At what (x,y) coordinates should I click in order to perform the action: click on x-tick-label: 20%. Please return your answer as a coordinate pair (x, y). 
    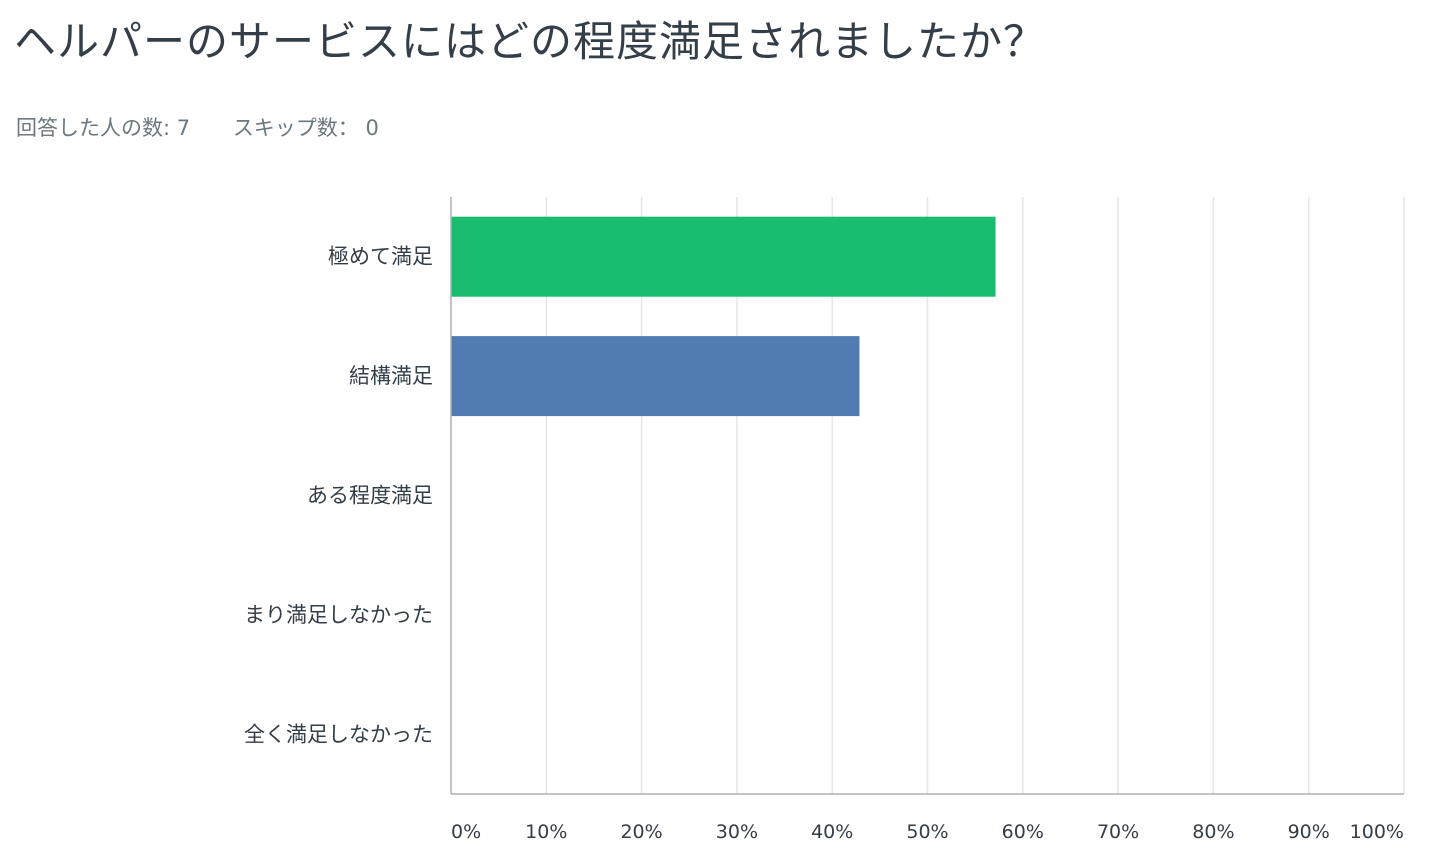
    Looking at the image, I should click on (641, 832).